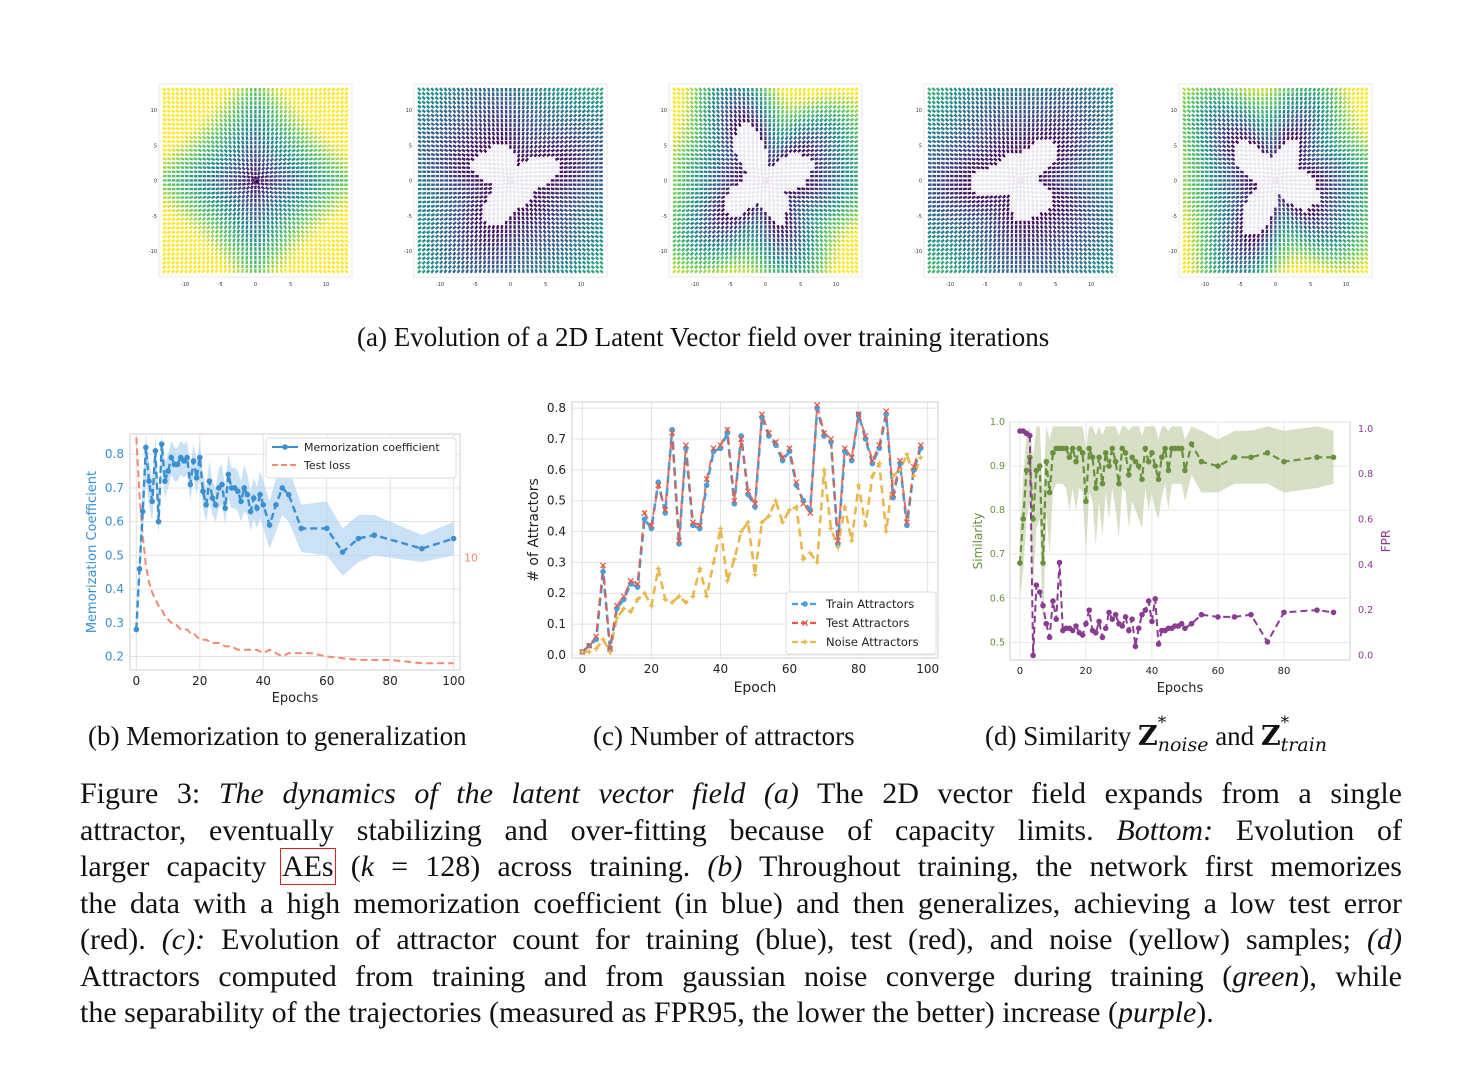 This screenshot has height=1072, width=1474. What do you see at coordinates (1020, 671) in the screenshot?
I see `x-tick-label: 0` at bounding box center [1020, 671].